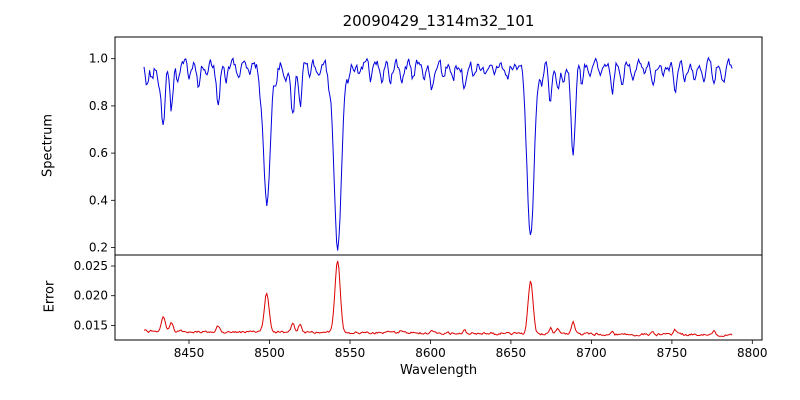  Describe the element at coordinates (48, 145) in the screenshot. I see `y-axis-label-spectrum: Spectrum` at that location.